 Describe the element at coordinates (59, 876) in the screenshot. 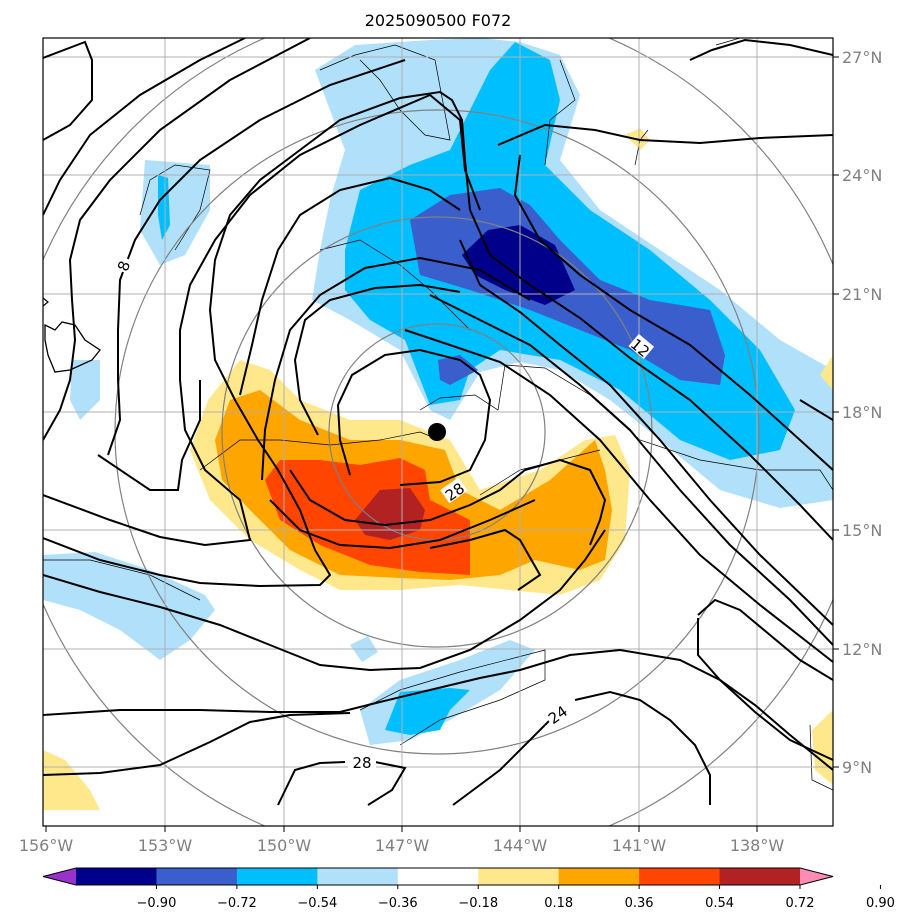

I see `colorbar-extend-low` at that location.